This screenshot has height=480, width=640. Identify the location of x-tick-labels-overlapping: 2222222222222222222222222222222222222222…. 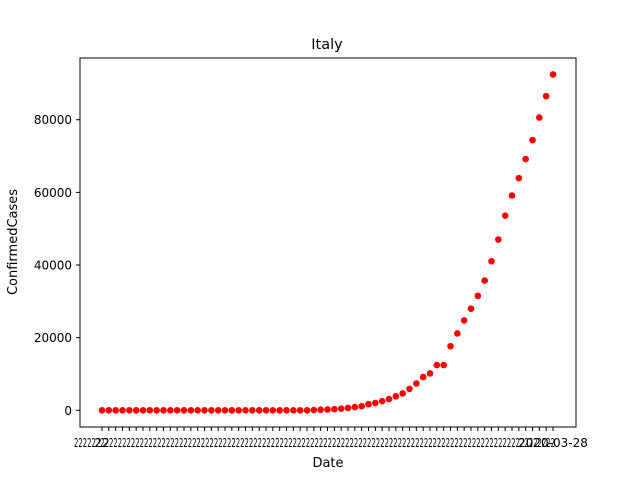
(314, 443).